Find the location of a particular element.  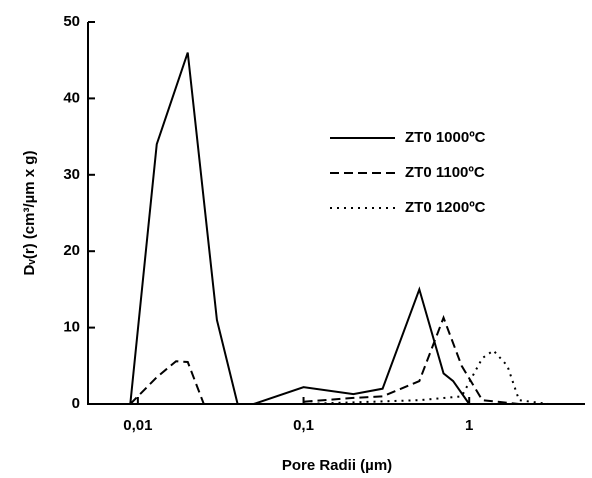

x-axis-label: Pore Radii (µm) is located at coordinates (337, 465).